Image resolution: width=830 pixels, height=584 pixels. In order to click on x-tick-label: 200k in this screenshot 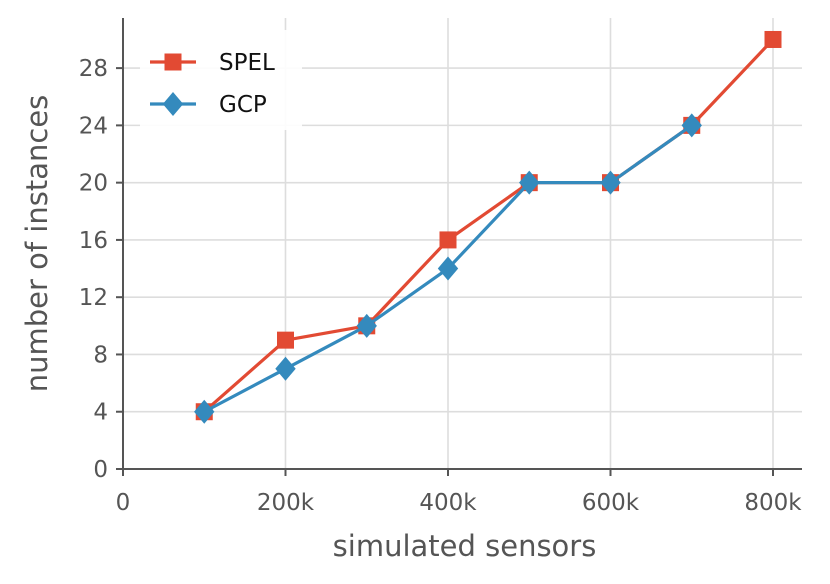, I will do `click(286, 503)`.